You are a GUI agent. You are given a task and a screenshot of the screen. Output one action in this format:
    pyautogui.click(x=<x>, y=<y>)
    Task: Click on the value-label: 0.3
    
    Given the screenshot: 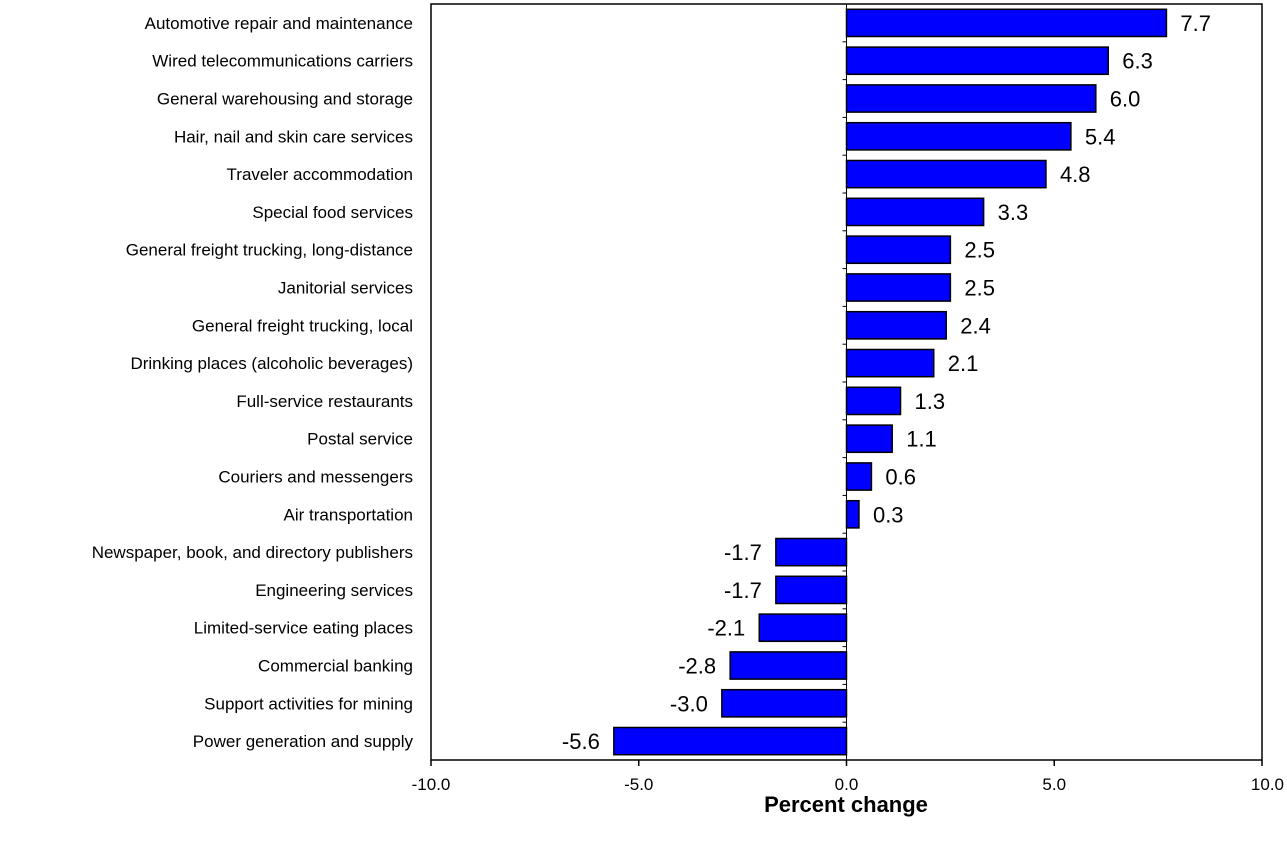 What is the action you would take?
    pyautogui.click(x=888, y=514)
    